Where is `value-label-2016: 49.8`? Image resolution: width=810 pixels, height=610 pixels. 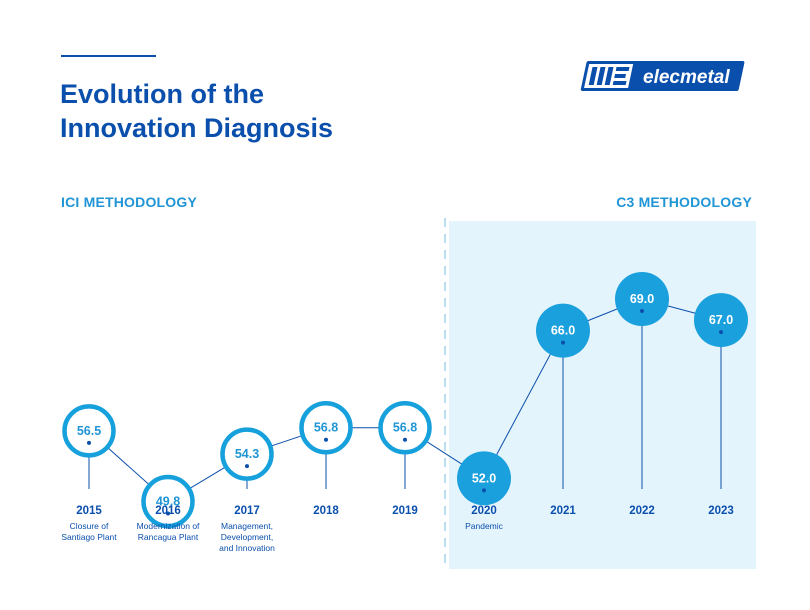 value-label-2016: 49.8 is located at coordinates (168, 502).